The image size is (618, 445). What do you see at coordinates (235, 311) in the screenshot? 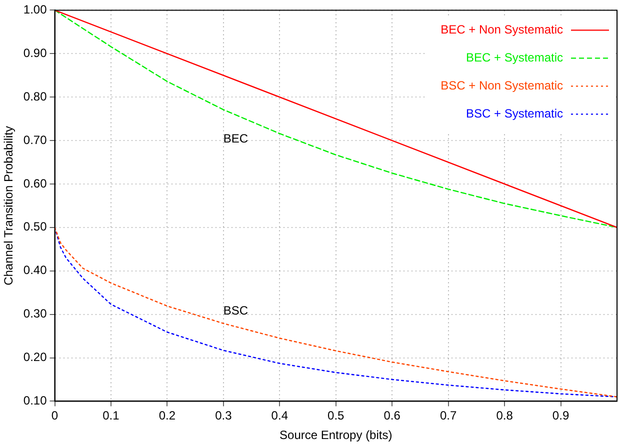
I see `annotation: BSC` at bounding box center [235, 311].